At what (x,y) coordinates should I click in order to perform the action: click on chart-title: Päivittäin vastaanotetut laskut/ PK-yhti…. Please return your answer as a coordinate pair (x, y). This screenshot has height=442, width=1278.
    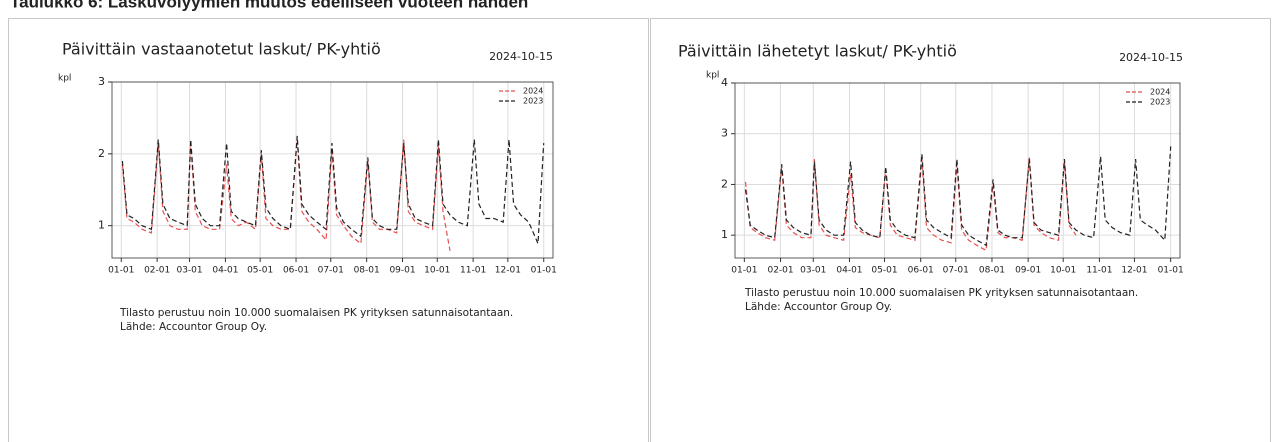
    Looking at the image, I should click on (221, 49).